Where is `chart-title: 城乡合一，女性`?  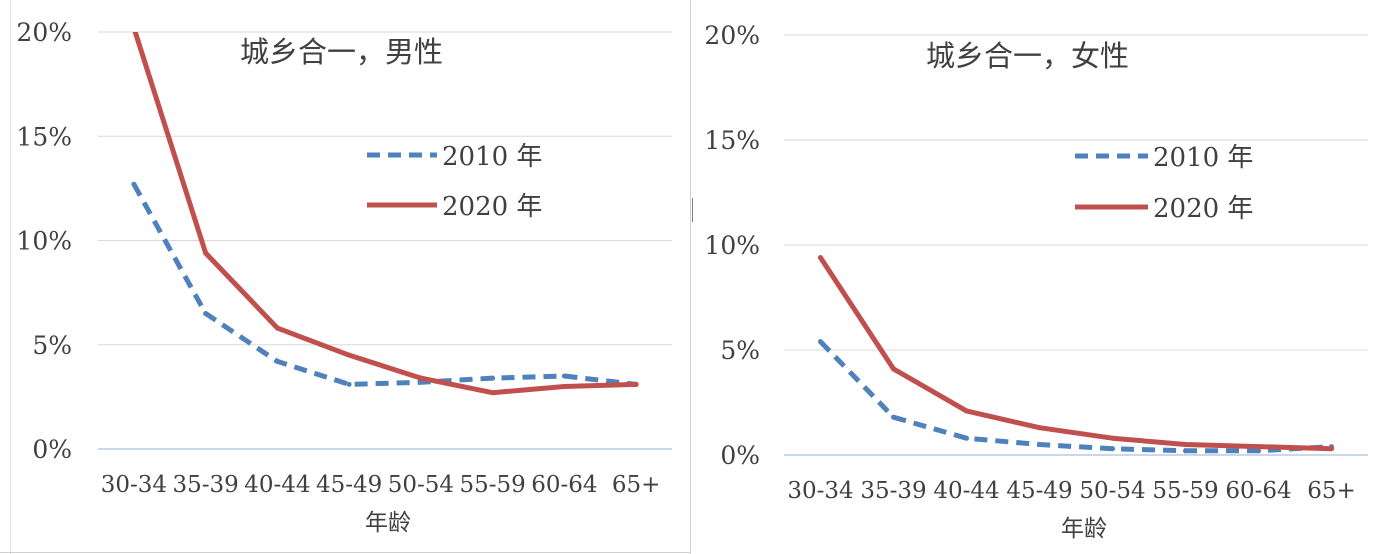 chart-title: 城乡合一，女性 is located at coordinates (1027, 56).